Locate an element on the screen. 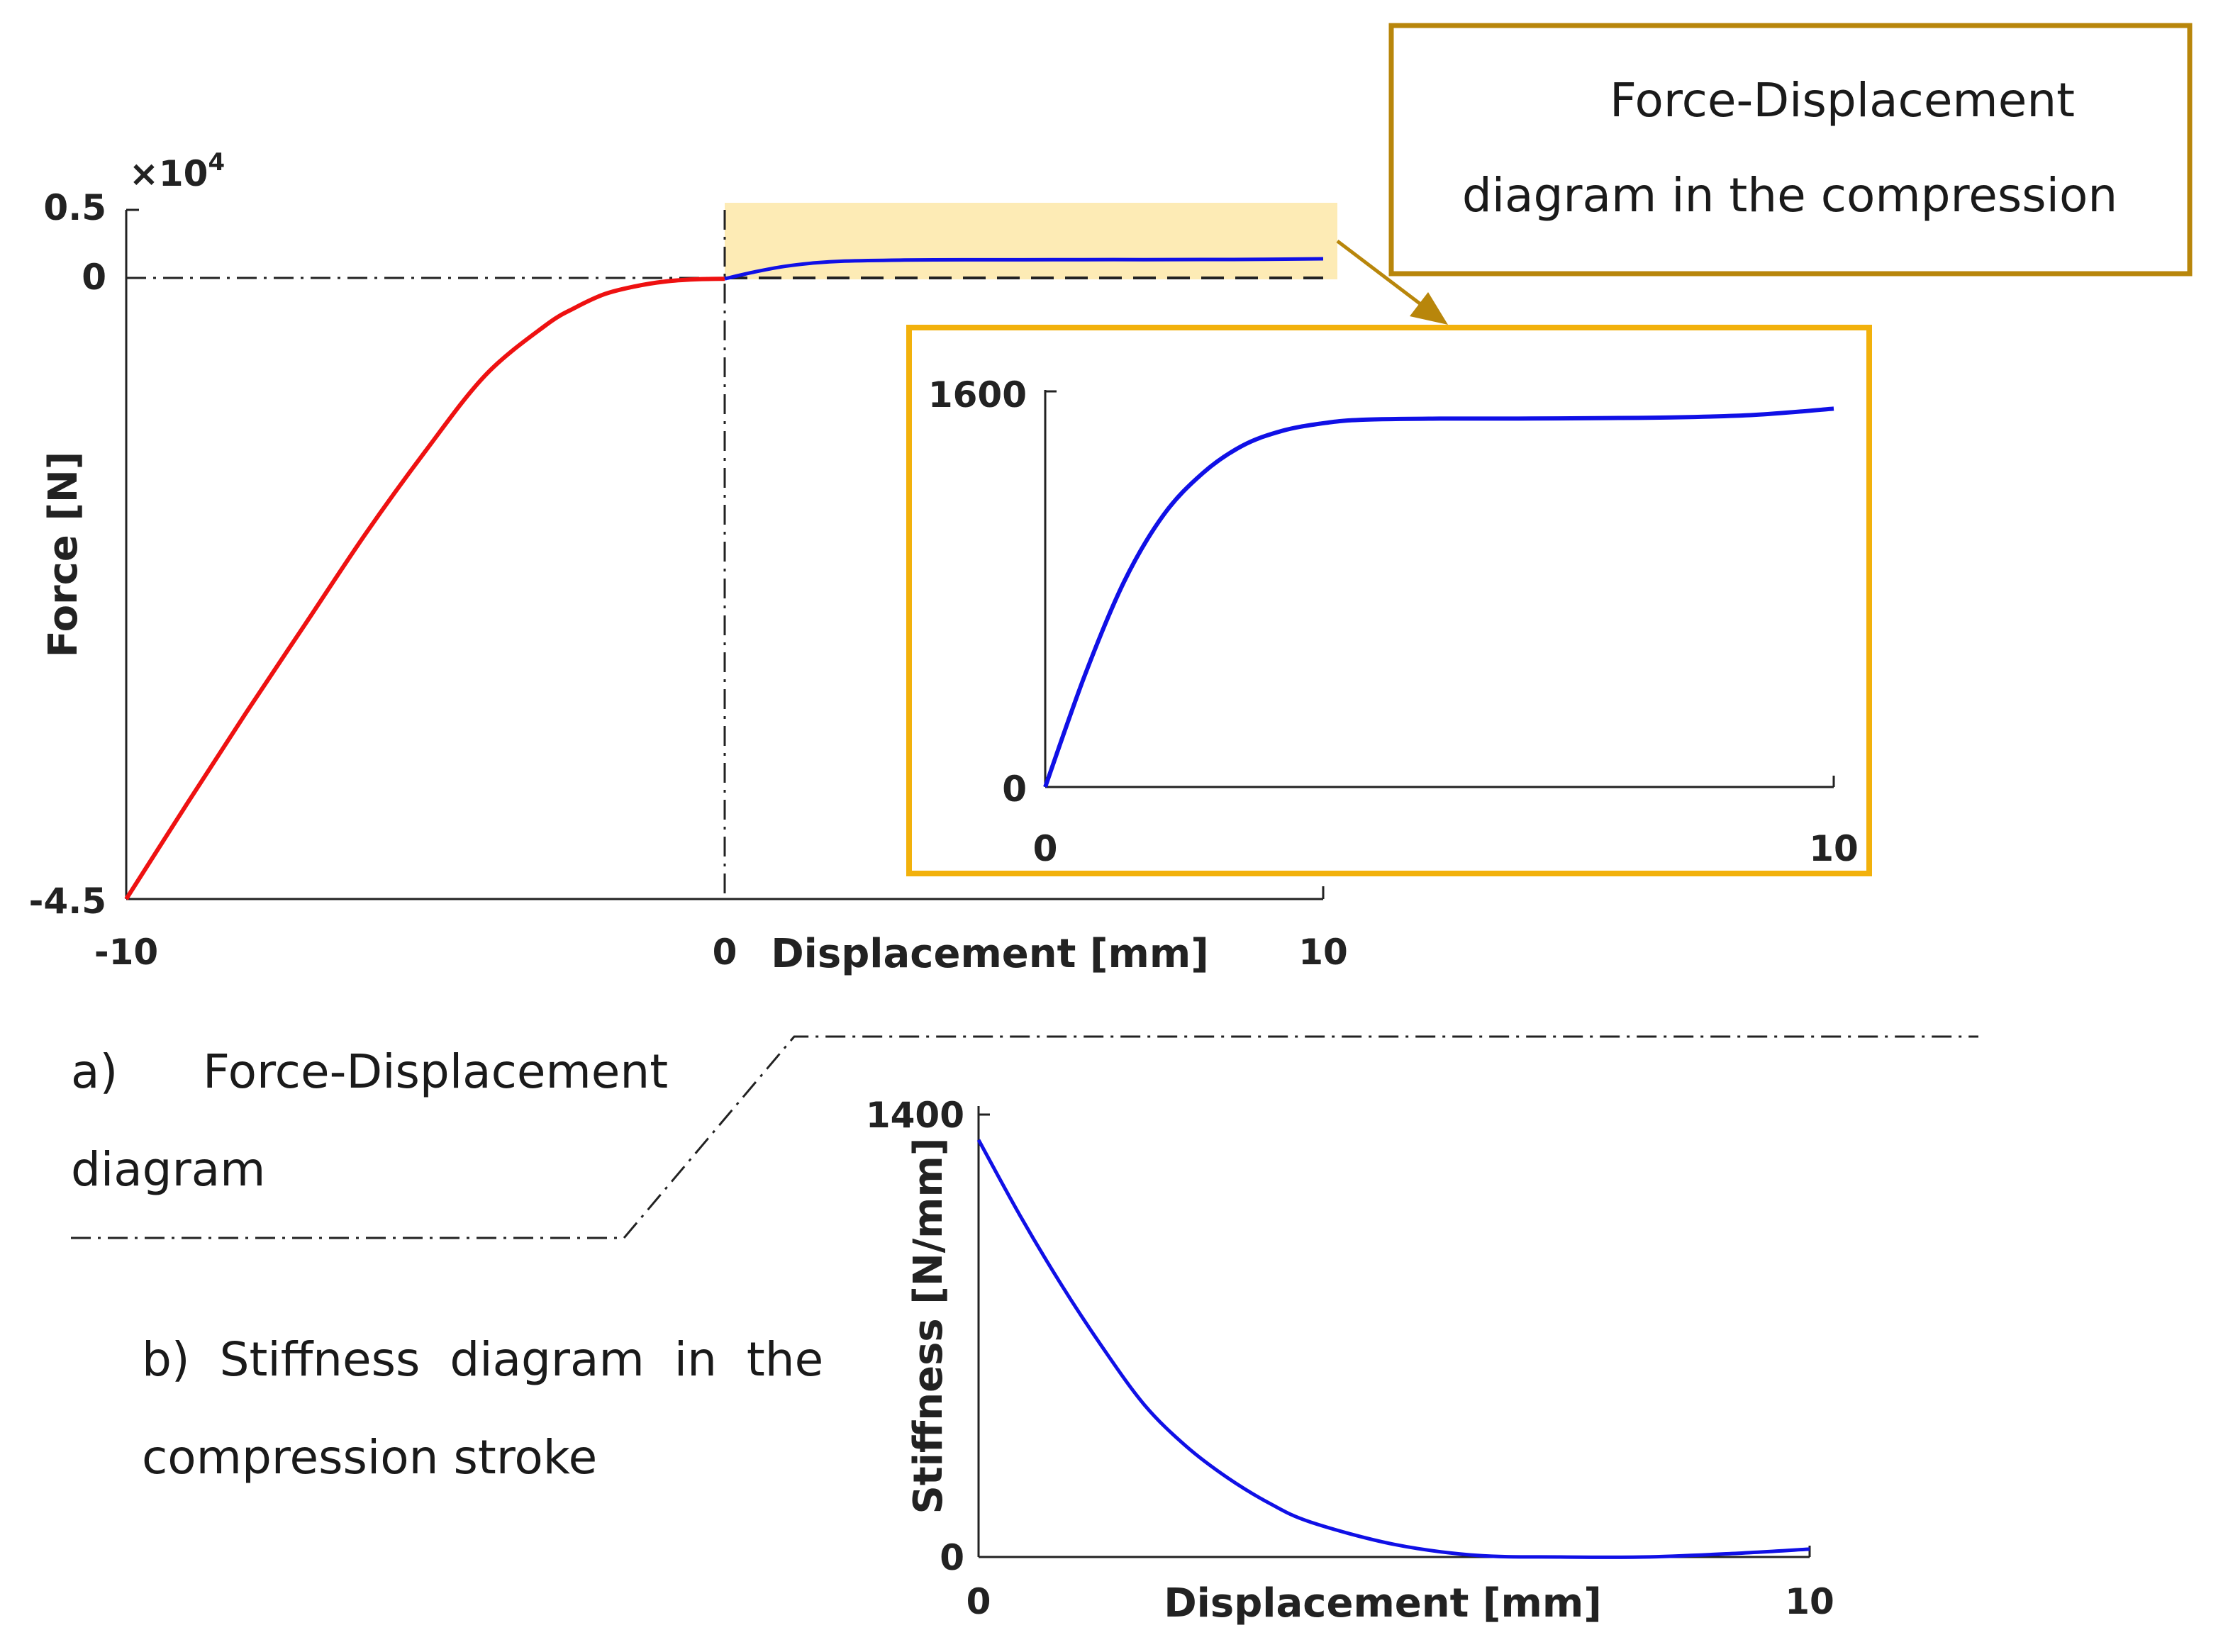 The width and height of the screenshot is (2228, 1652). inset-y-tick-label-bottom: 0 is located at coordinates (1014, 790).